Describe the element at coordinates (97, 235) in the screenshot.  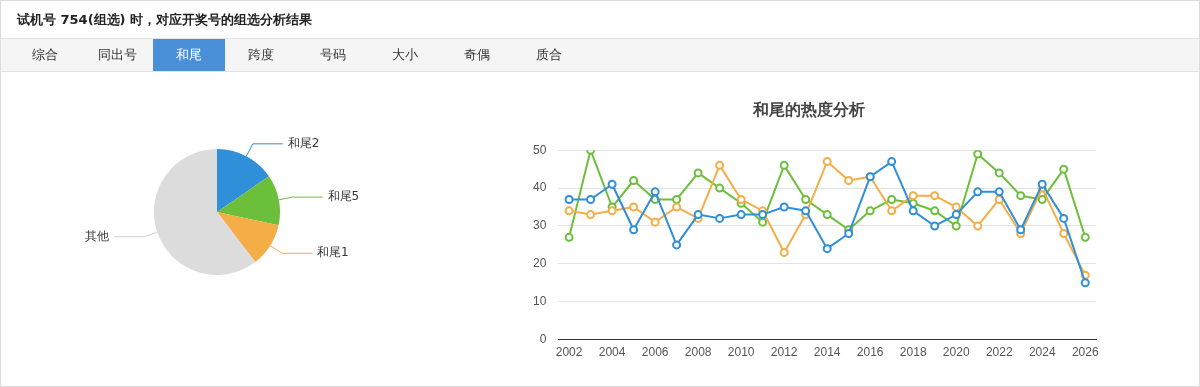
I see `slice-label: 其他` at that location.